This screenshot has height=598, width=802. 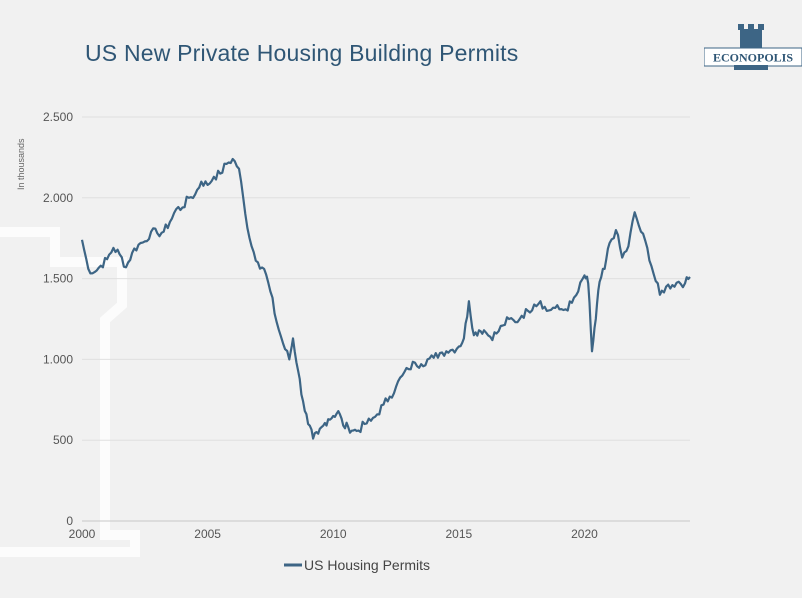 I want to click on y-tick-label: 500, so click(x=63, y=440).